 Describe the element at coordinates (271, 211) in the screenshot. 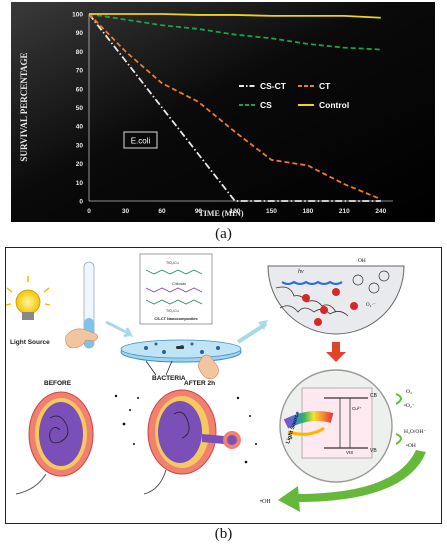

I see `x-tick-label: 150` at that location.